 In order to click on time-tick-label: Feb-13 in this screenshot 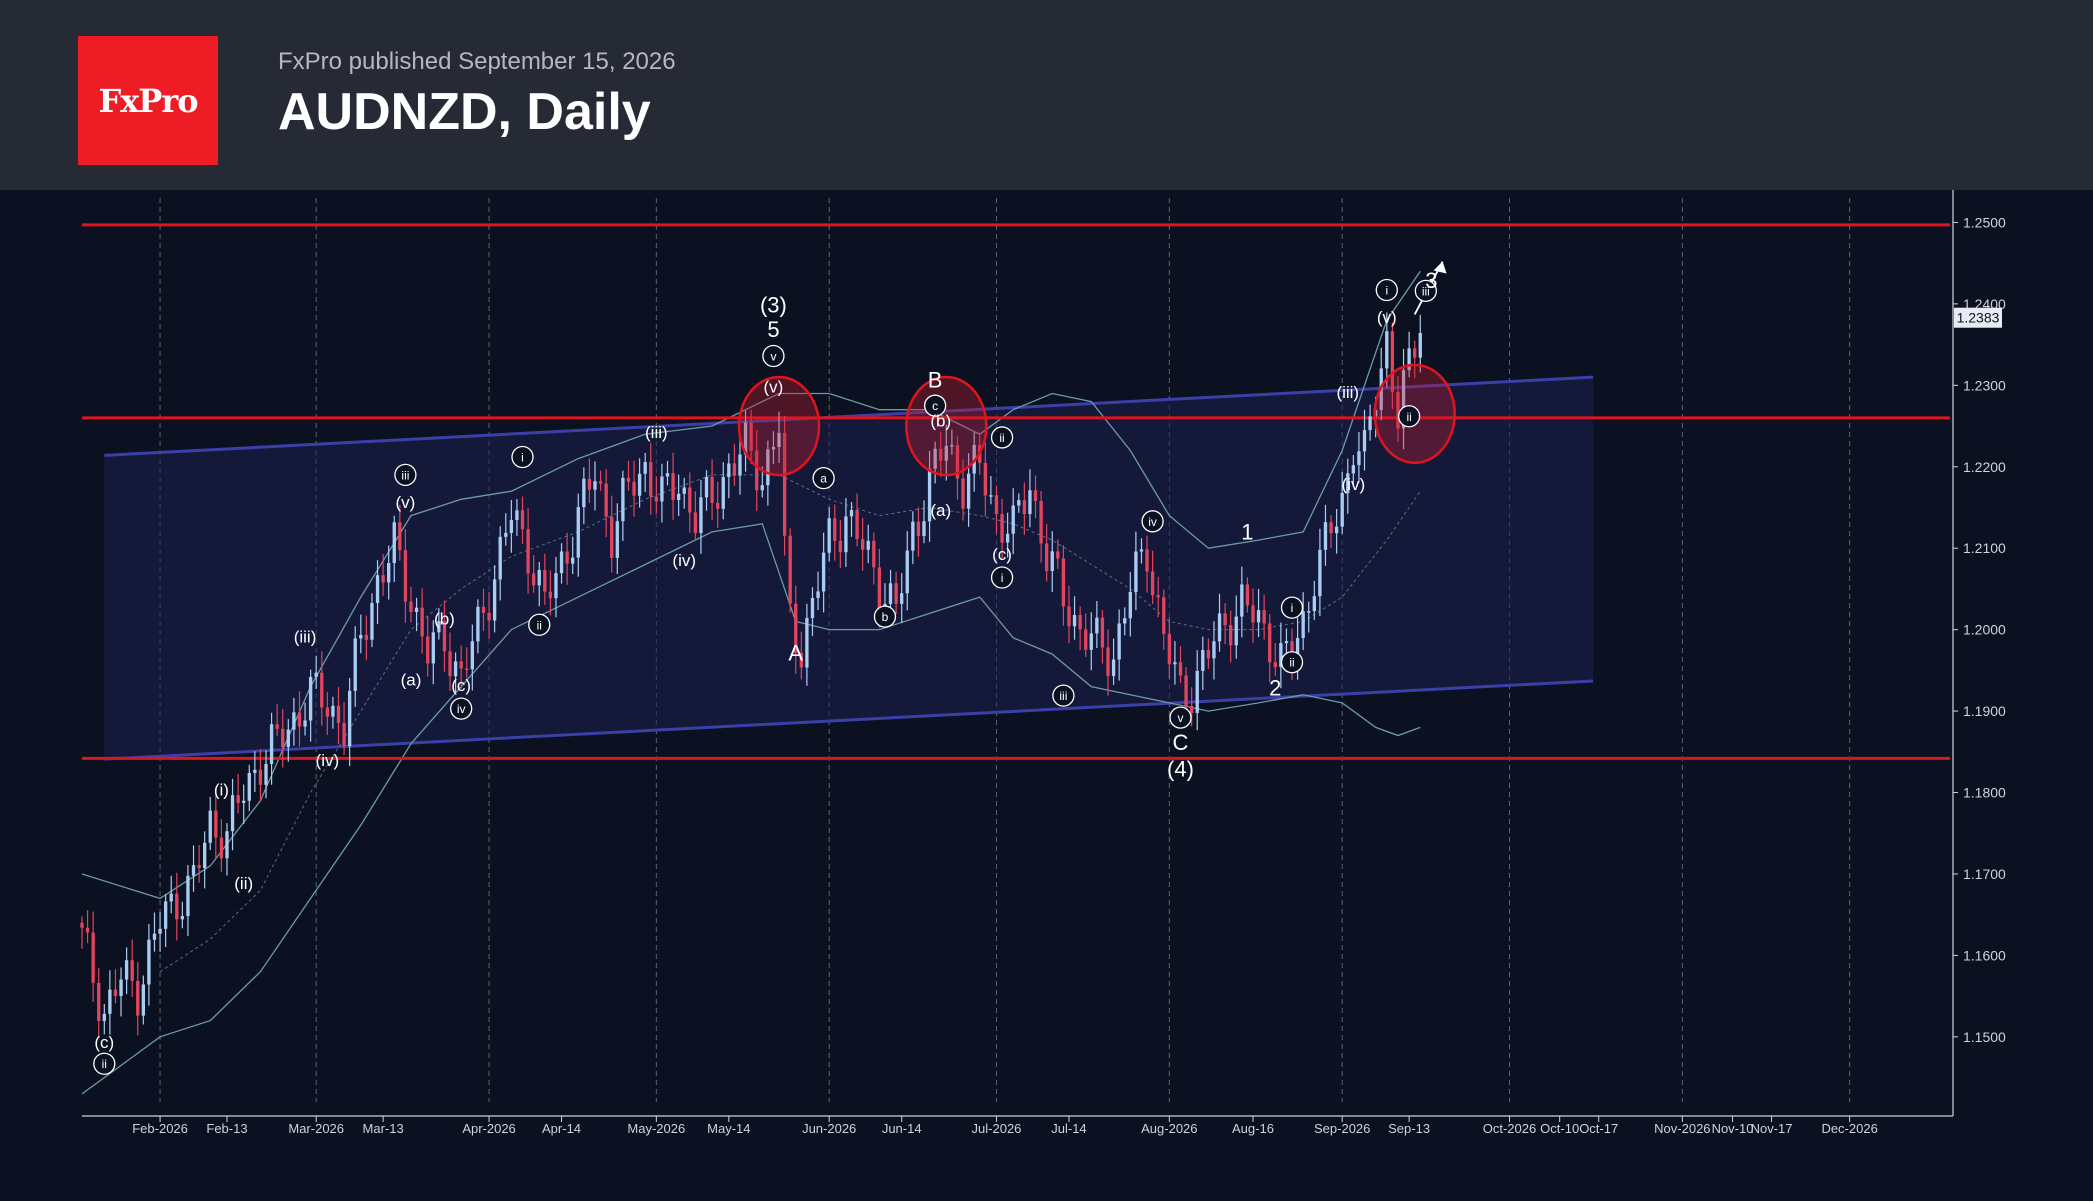, I will do `click(226, 1128)`.